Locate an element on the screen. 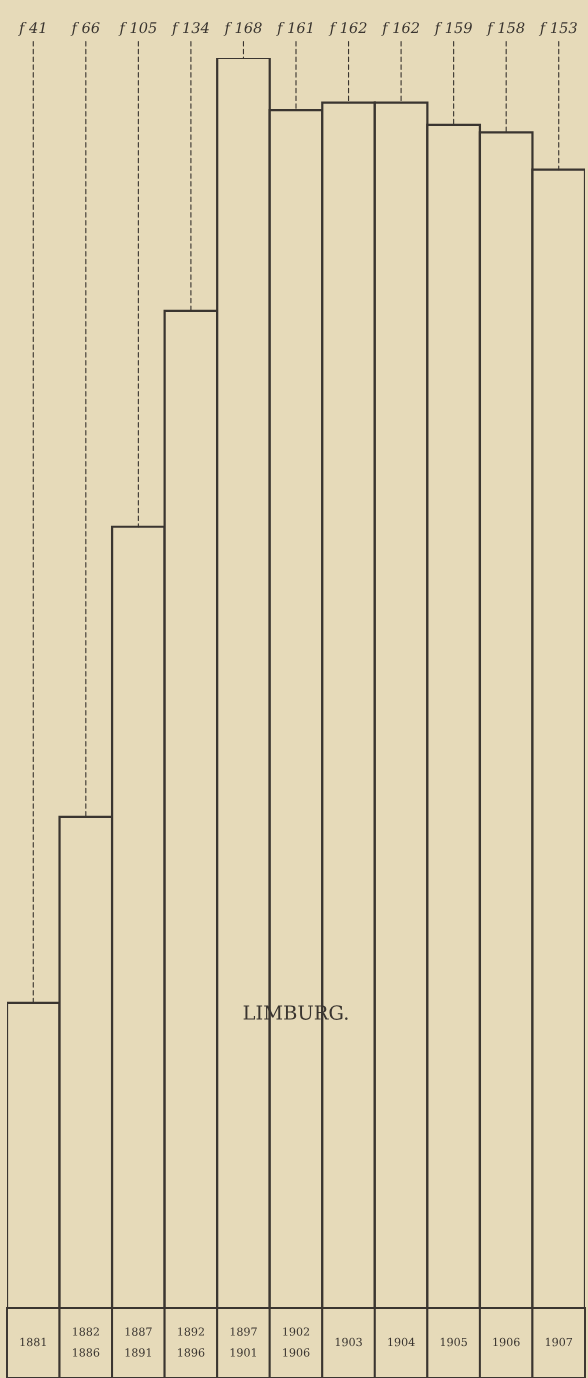 The image size is (588, 1378). data-label: f 168 is located at coordinates (242, 28).